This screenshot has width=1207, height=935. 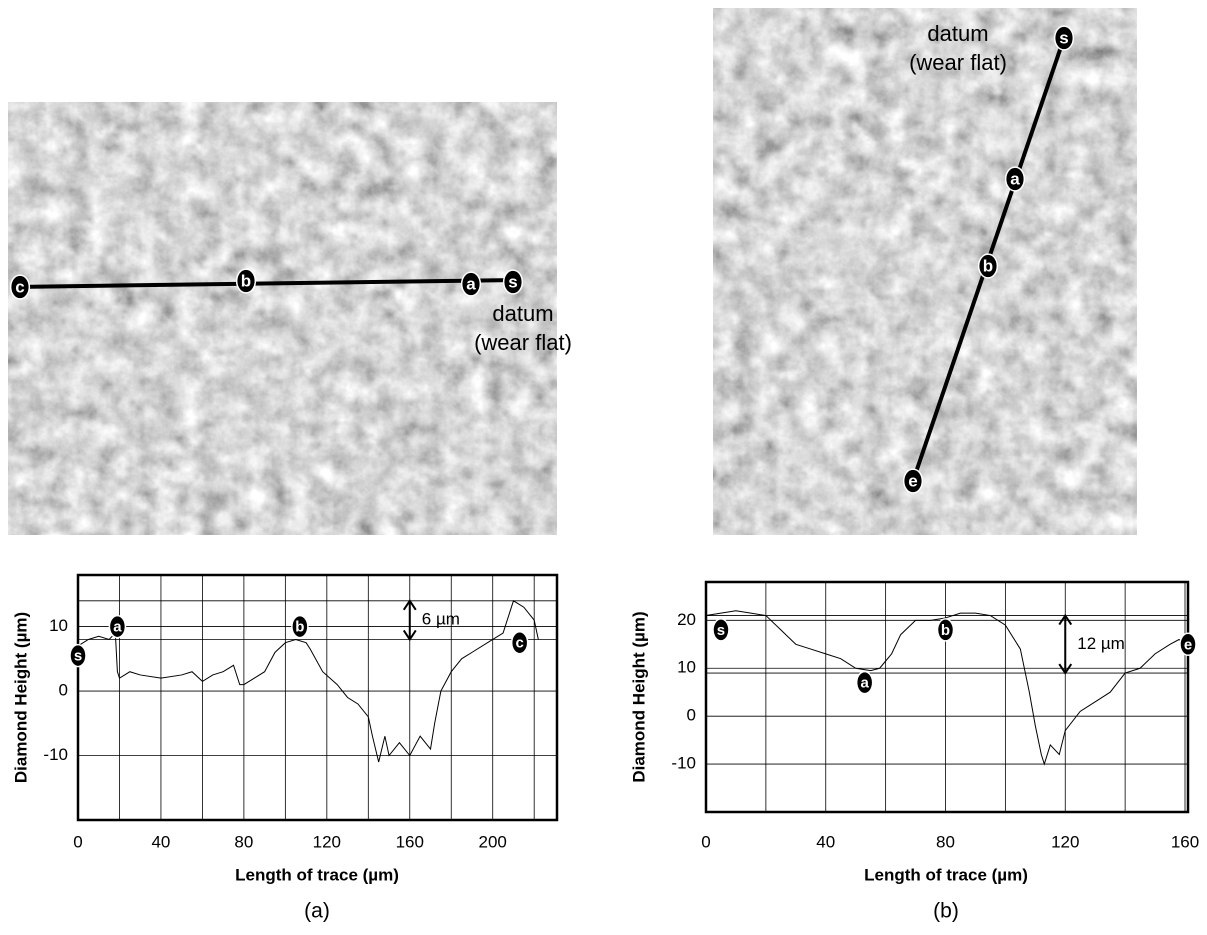 I want to click on x-tick-label: 200, so click(x=493, y=841).